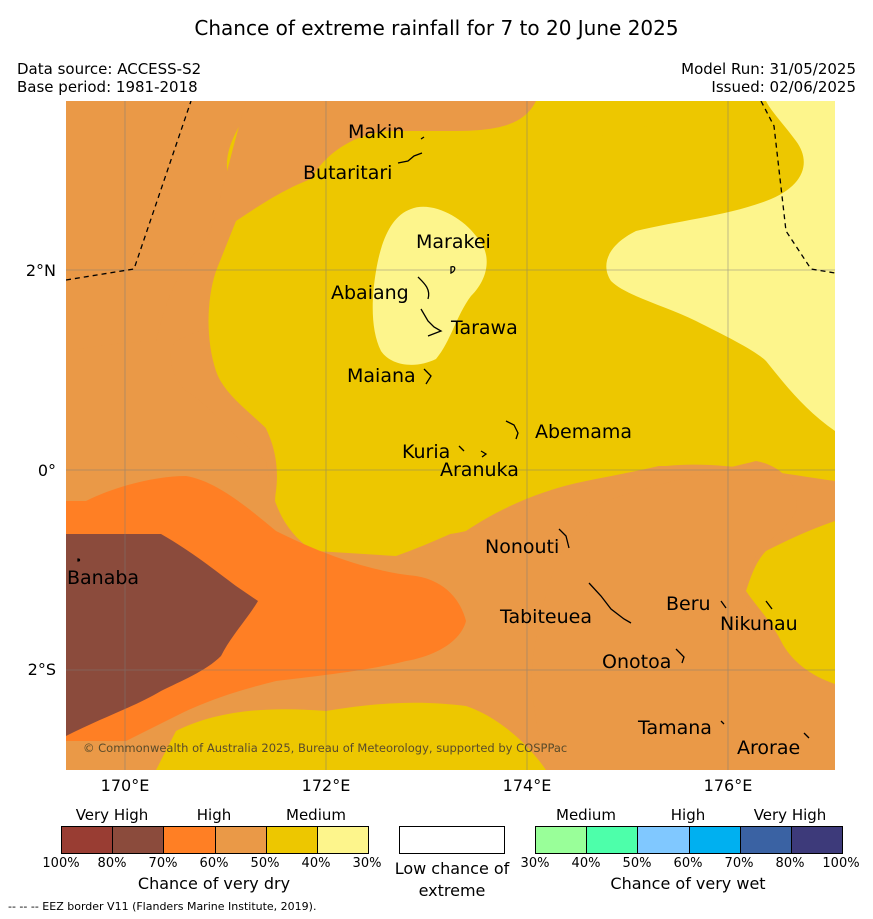  Describe the element at coordinates (688, 604) in the screenshot. I see `label-beru: Beru` at that location.